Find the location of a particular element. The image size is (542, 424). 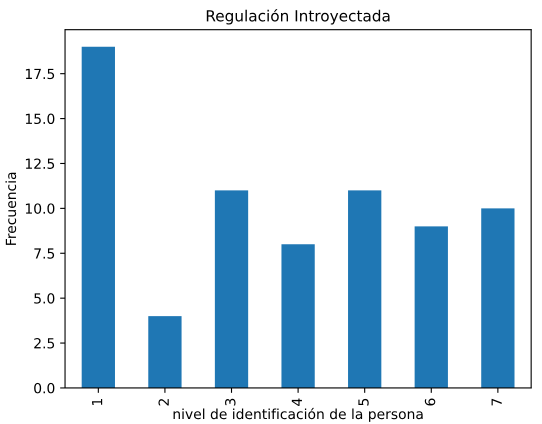

x-tick-label: 6 is located at coordinates (430, 402).